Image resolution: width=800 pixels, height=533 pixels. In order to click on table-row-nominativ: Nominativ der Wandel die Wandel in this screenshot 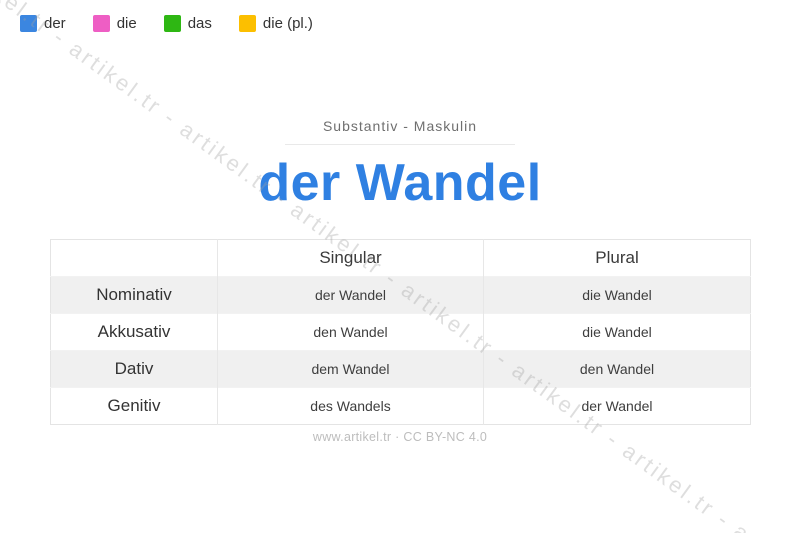, I will do `click(400, 295)`.